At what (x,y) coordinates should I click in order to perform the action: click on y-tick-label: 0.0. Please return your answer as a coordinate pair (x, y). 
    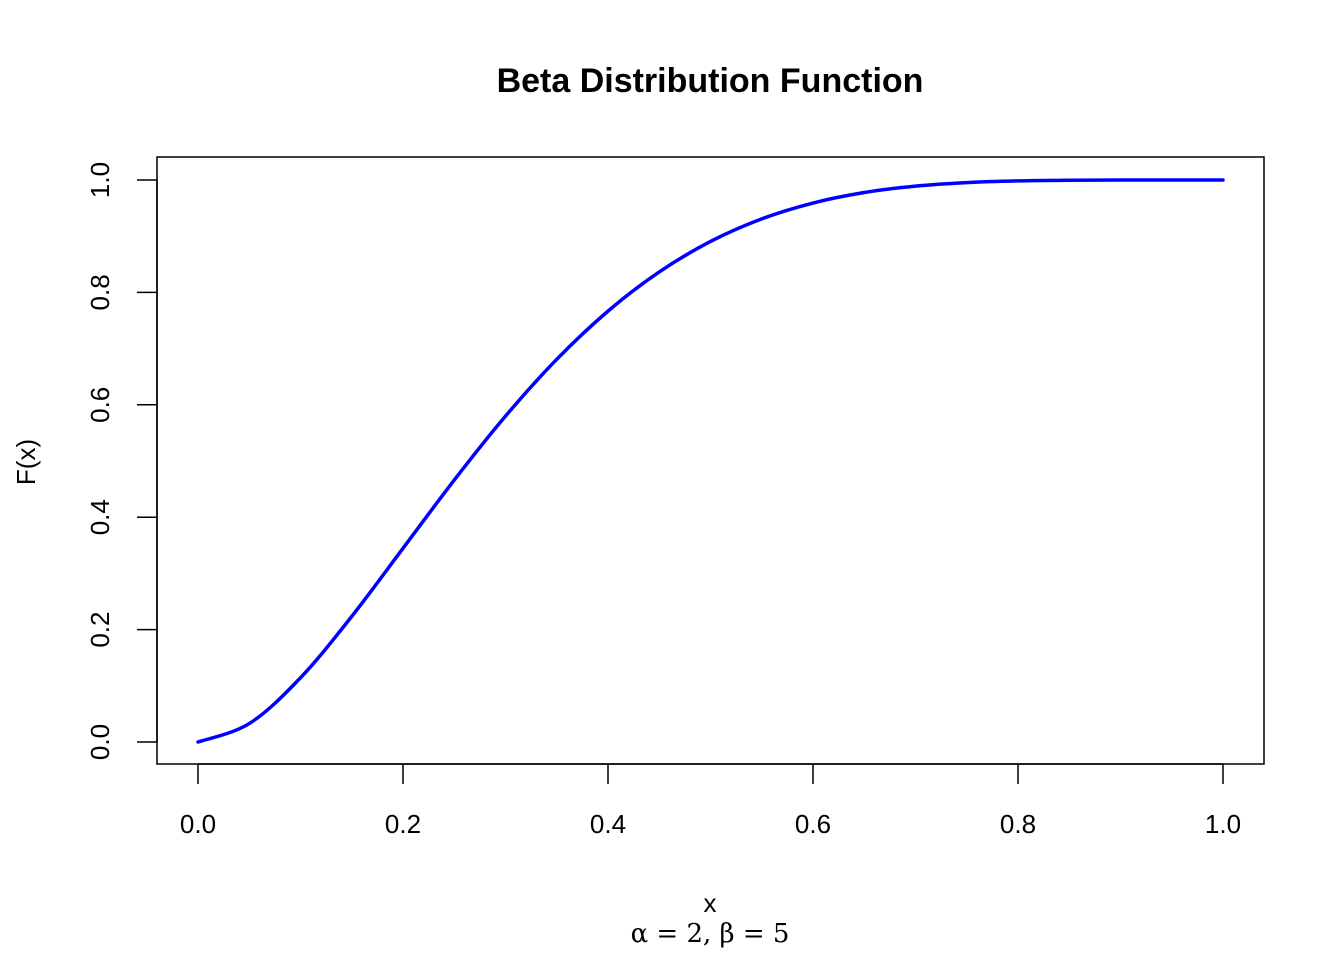
    Looking at the image, I should click on (100, 742).